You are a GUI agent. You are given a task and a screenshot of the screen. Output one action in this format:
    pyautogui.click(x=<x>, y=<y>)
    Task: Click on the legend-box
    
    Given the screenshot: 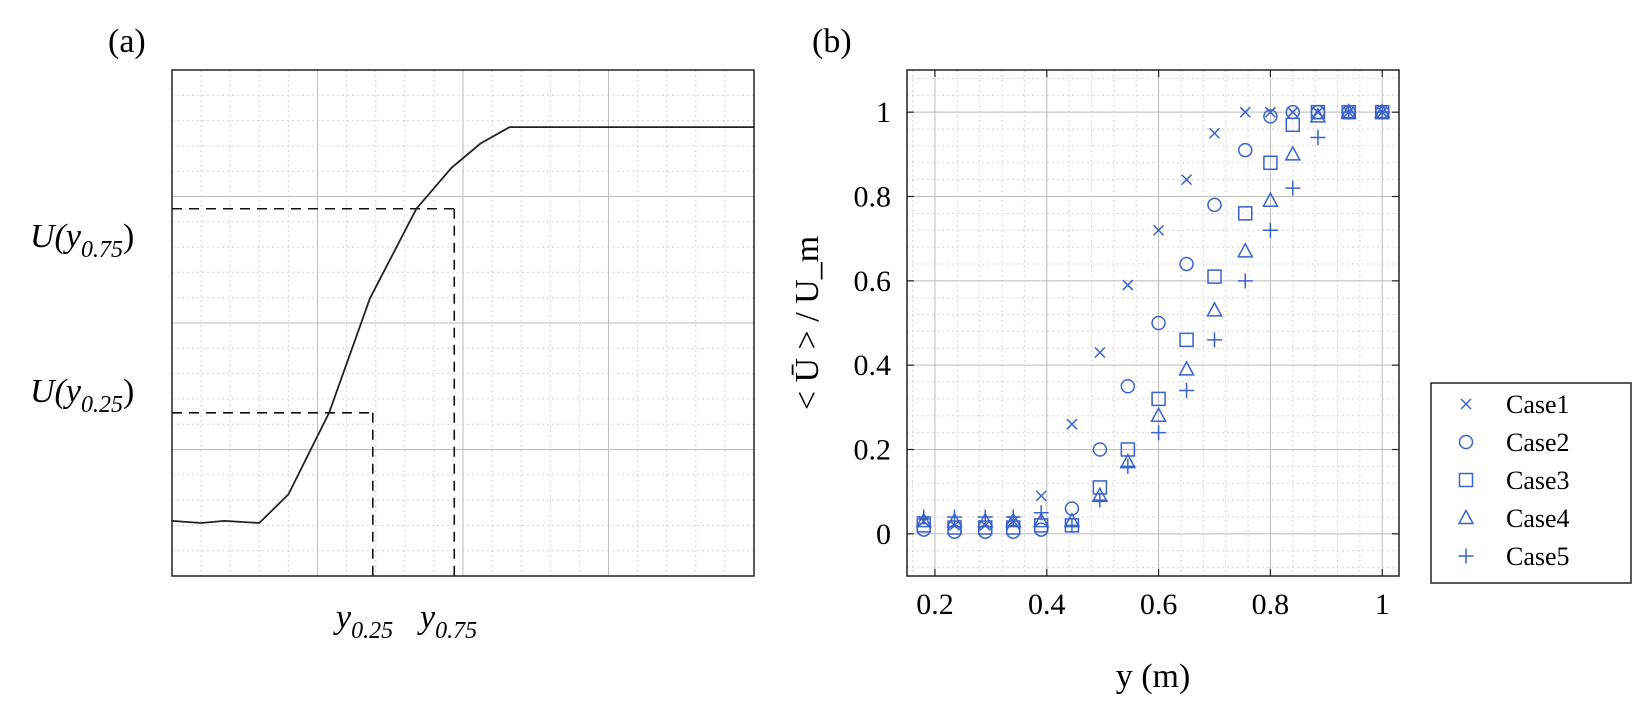 What is the action you would take?
    pyautogui.click(x=1531, y=483)
    